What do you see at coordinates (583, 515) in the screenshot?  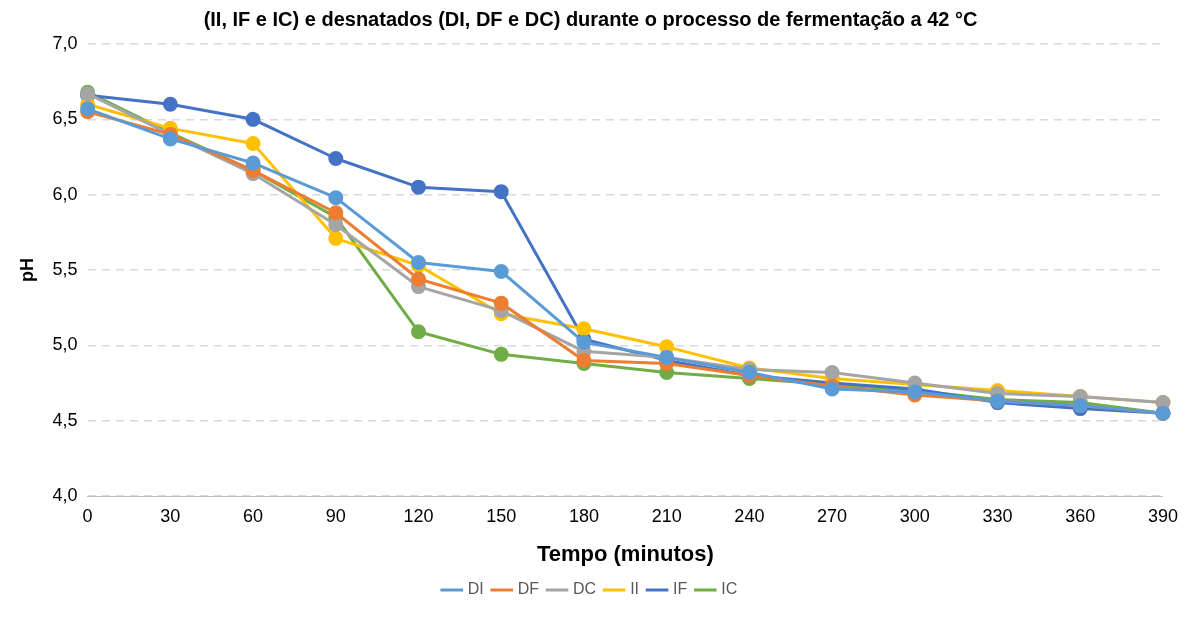 I see `x-tick-label: 180` at bounding box center [583, 515].